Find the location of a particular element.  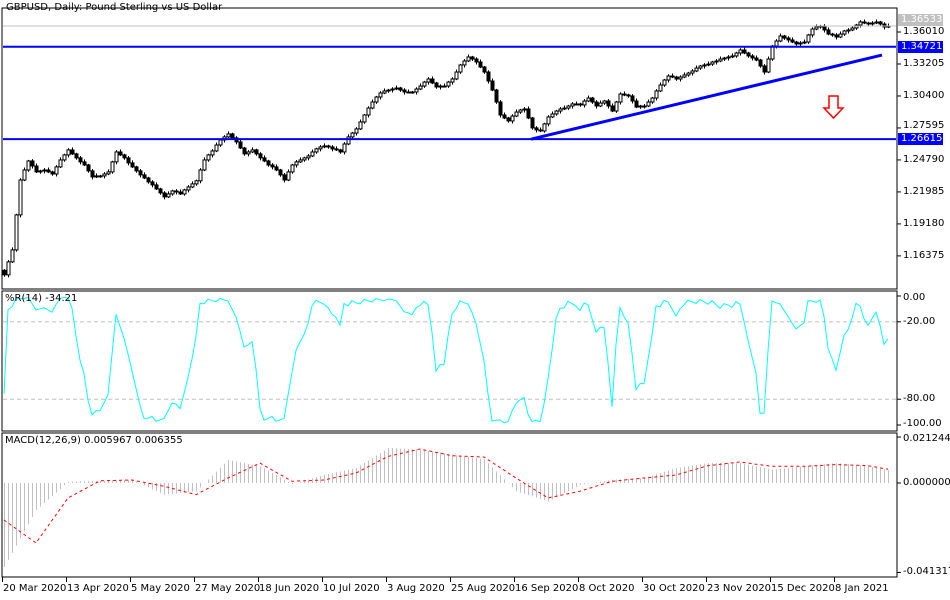

date-tick-label: 15 Dec 2020 is located at coordinates (803, 588).